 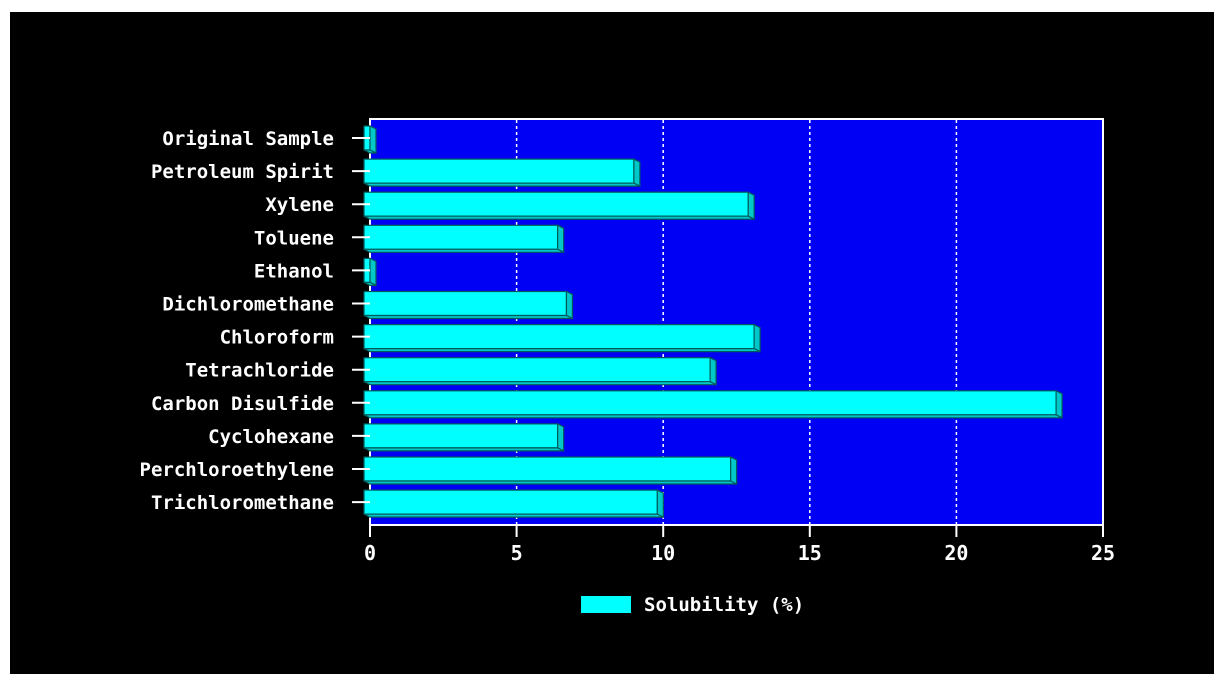 I want to click on category-label: Original Sample, so click(x=248, y=139).